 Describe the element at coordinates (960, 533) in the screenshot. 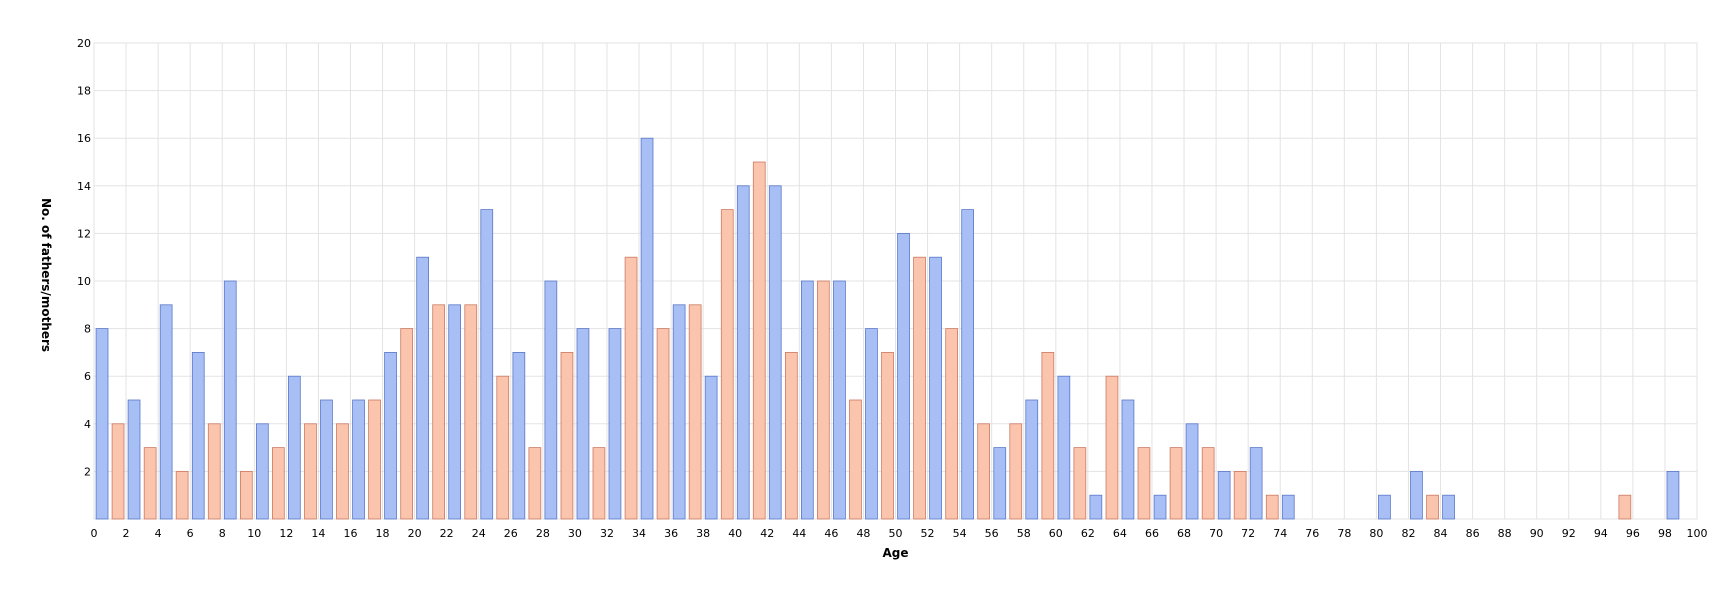

I see `x-tick-label: 54` at that location.